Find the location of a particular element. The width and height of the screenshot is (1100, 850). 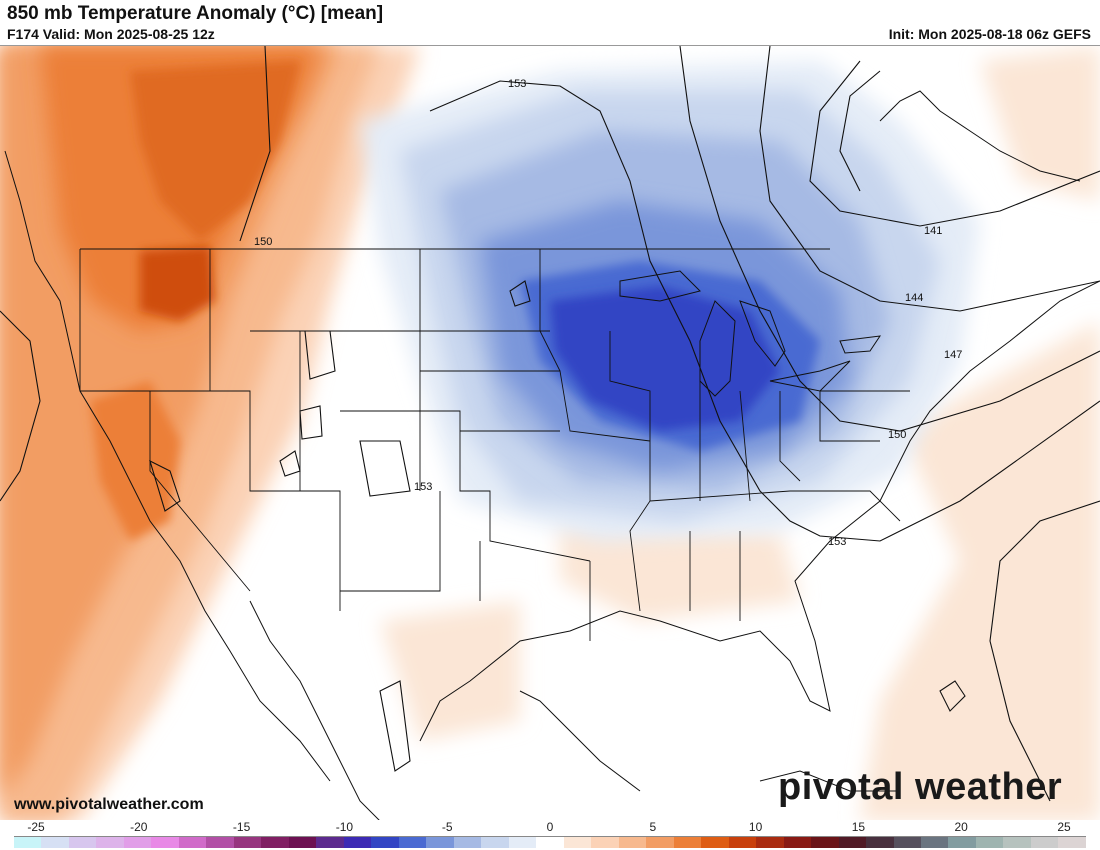

colorbar-tick-label: 15 is located at coordinates (858, 827).